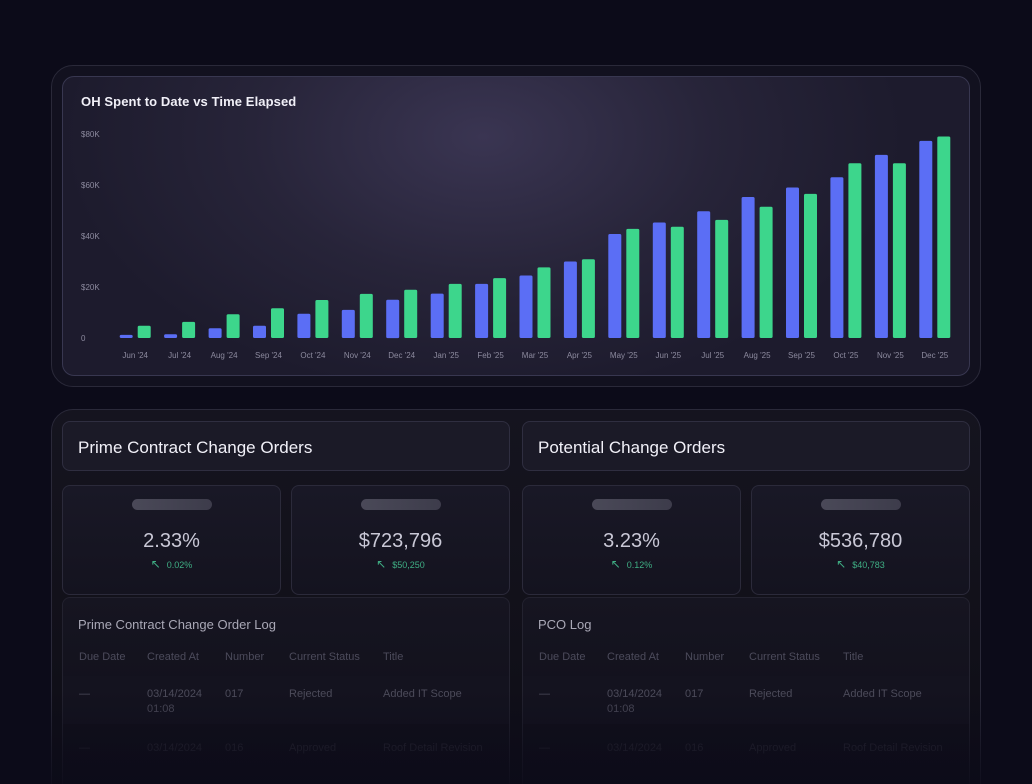 The width and height of the screenshot is (1032, 784). What do you see at coordinates (580, 355) in the screenshot?
I see `x-tick-label: Apr '25` at bounding box center [580, 355].